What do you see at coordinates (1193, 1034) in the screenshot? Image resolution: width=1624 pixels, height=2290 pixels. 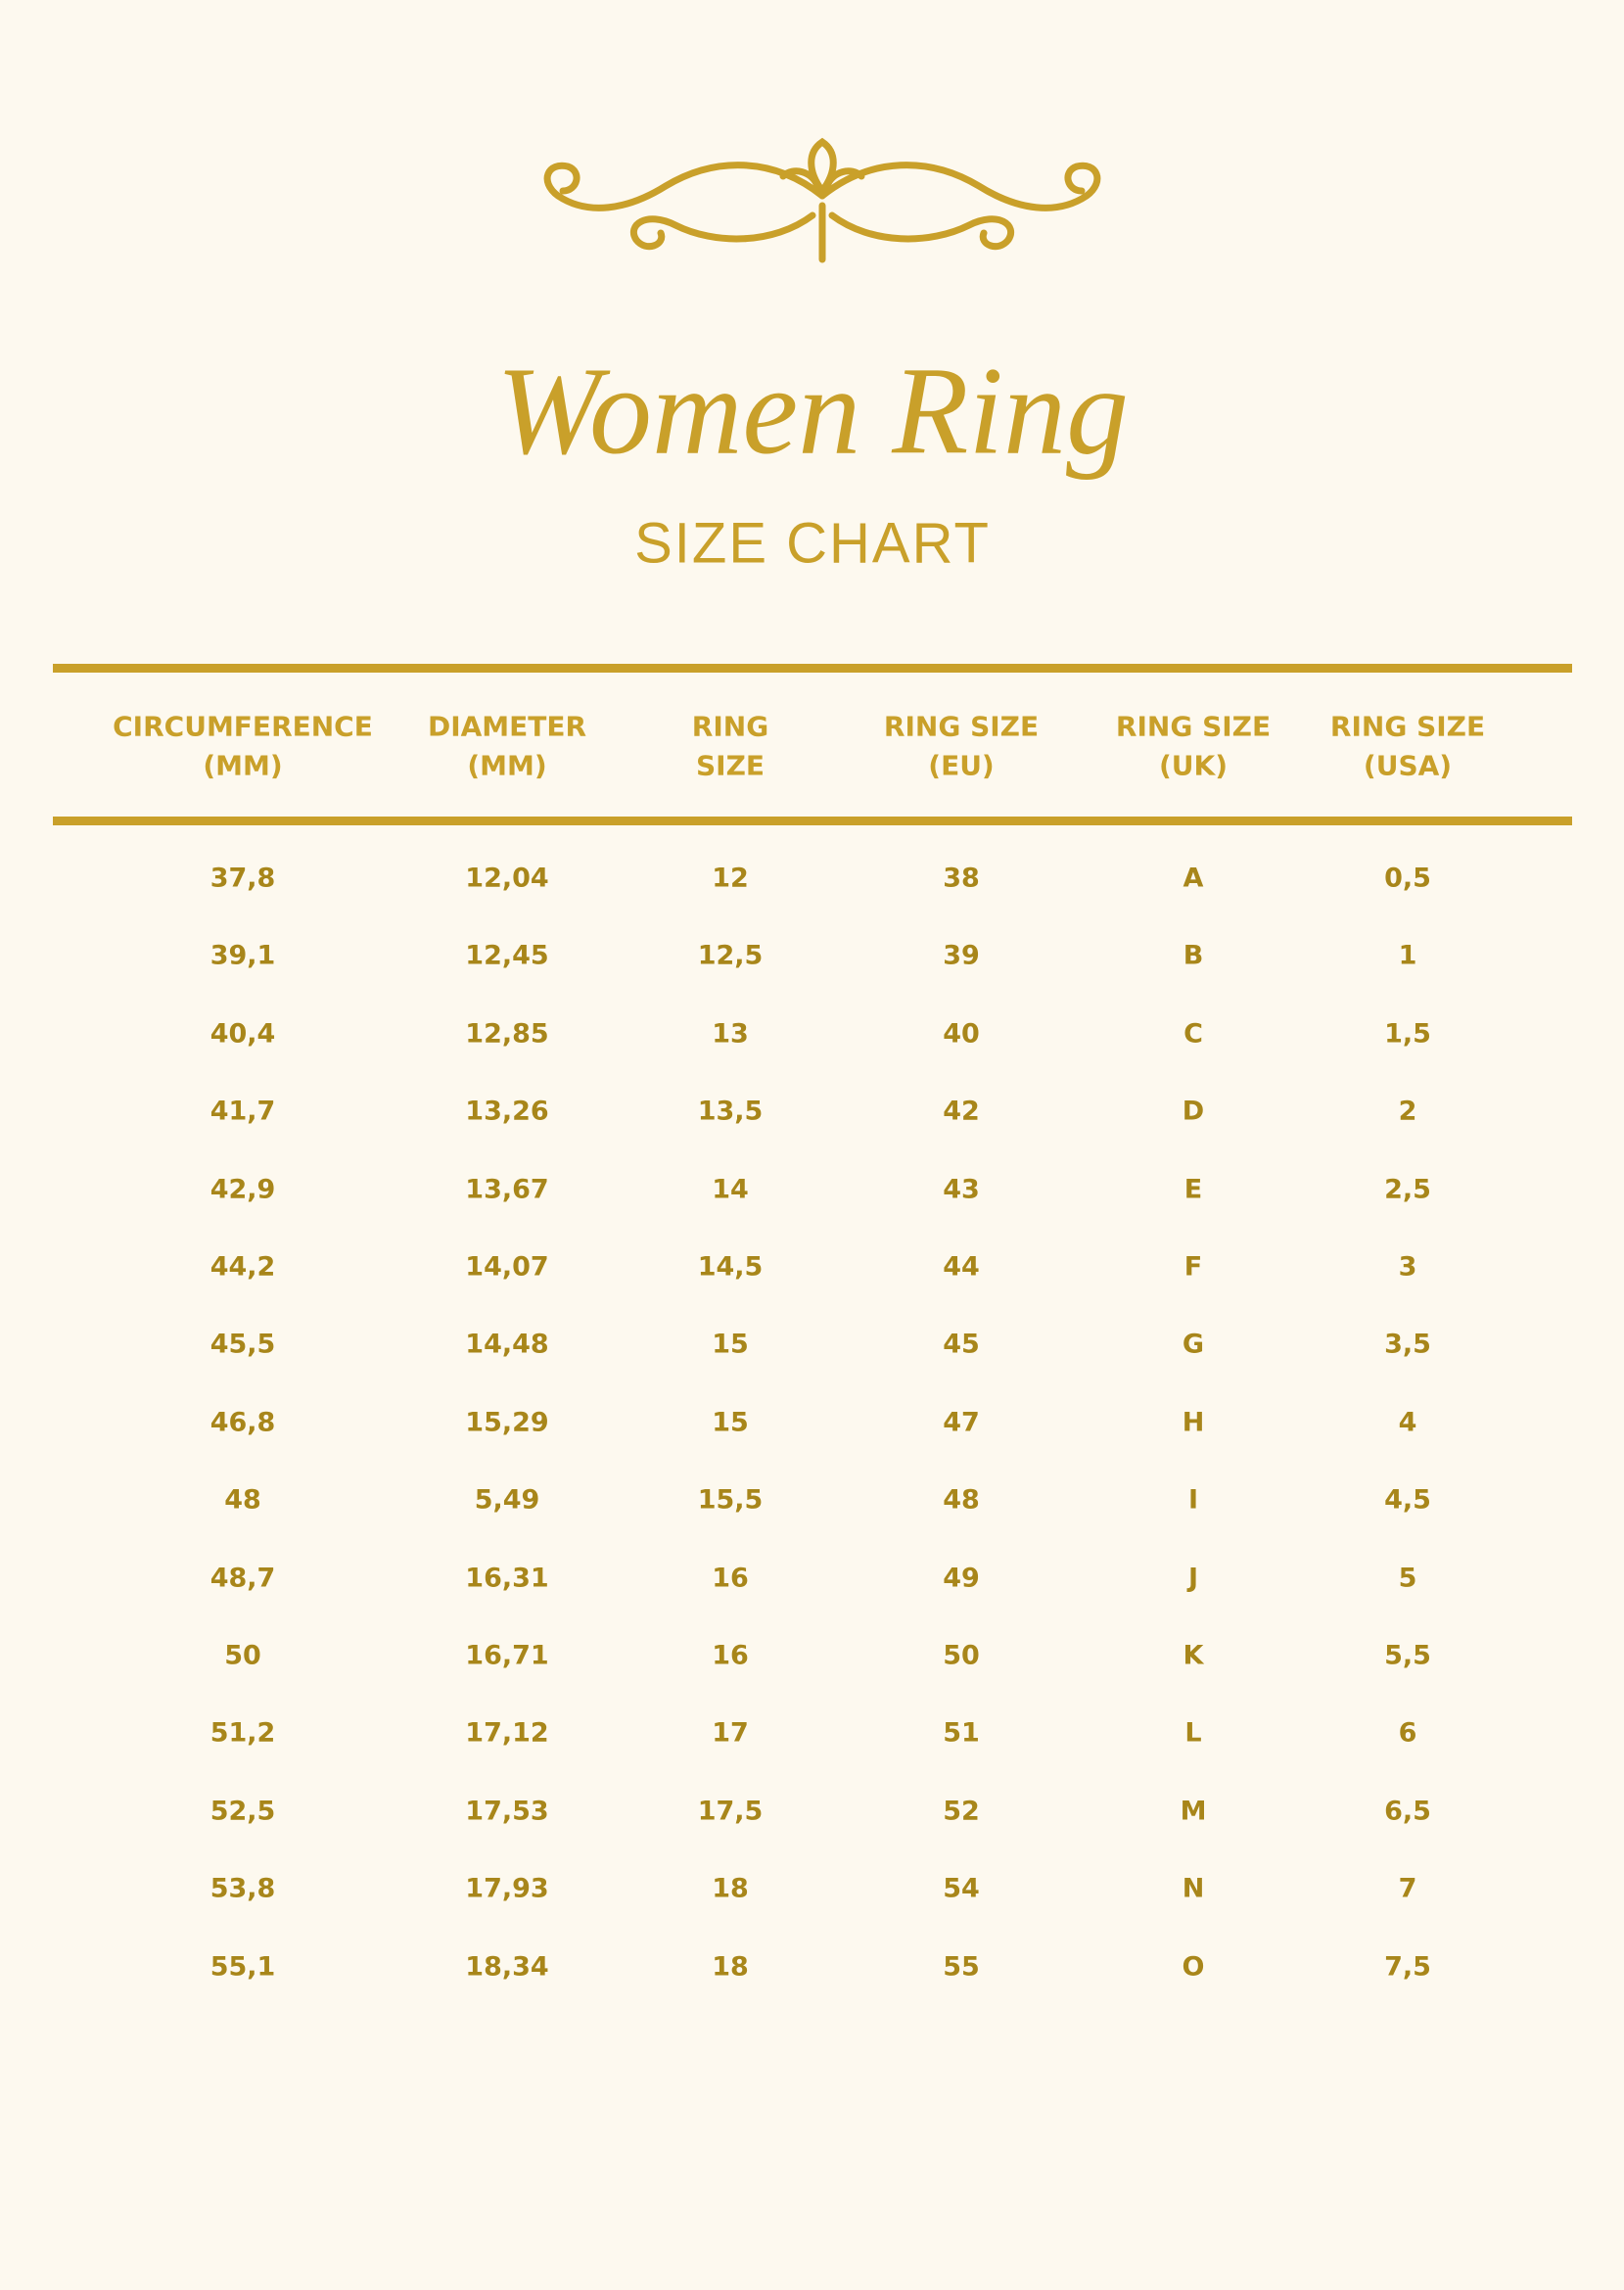 I see `table-cell: C` at bounding box center [1193, 1034].